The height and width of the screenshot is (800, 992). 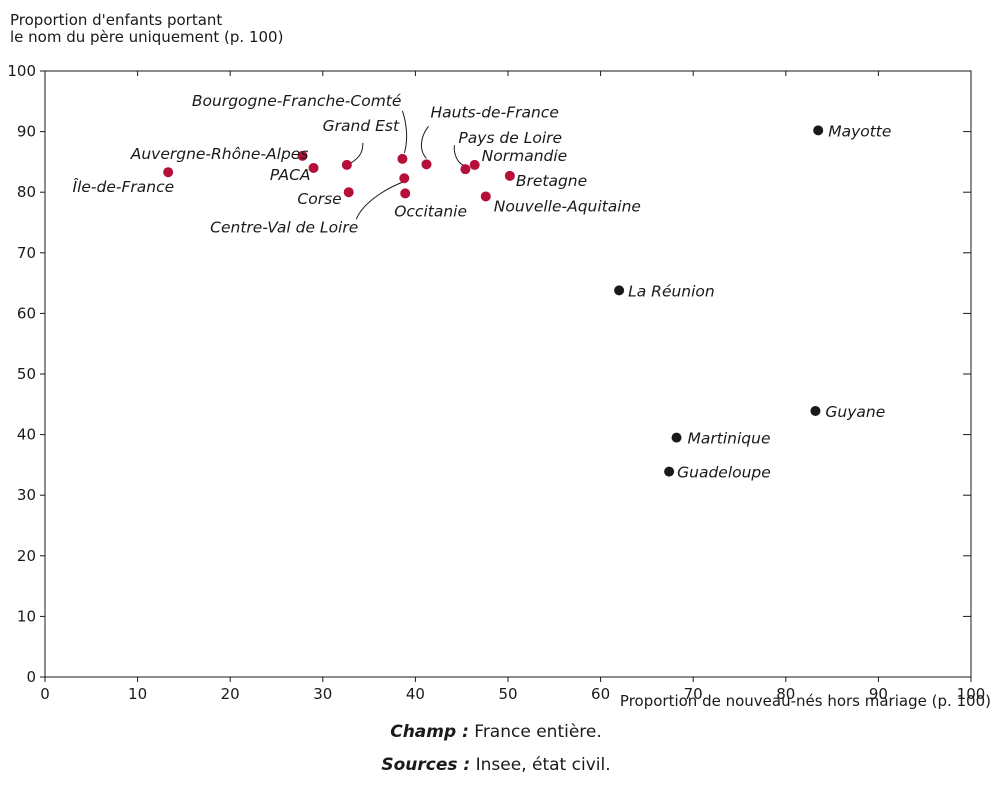 I want to click on point-label: Nouvelle-Aquitaine, so click(x=567, y=206).